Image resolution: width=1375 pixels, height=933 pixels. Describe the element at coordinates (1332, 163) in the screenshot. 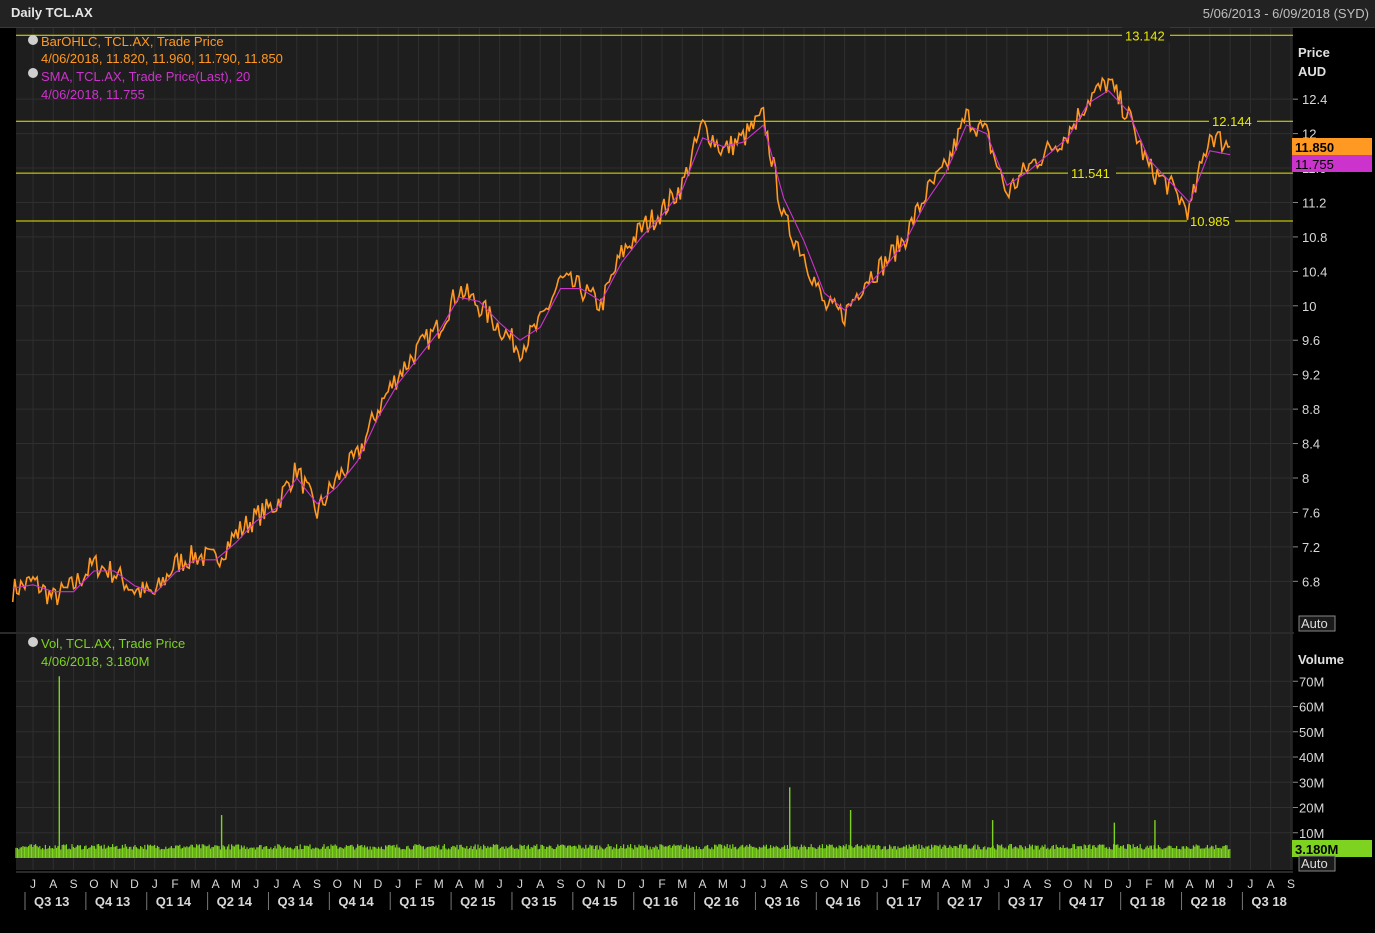

I see `sma-tag: 11.755` at that location.